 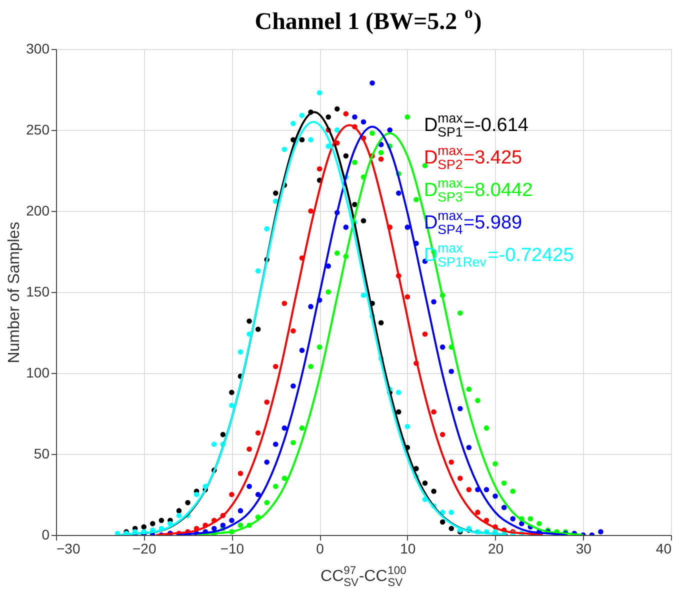 What do you see at coordinates (232, 548) in the screenshot?
I see `x-tick-label: −10` at bounding box center [232, 548].